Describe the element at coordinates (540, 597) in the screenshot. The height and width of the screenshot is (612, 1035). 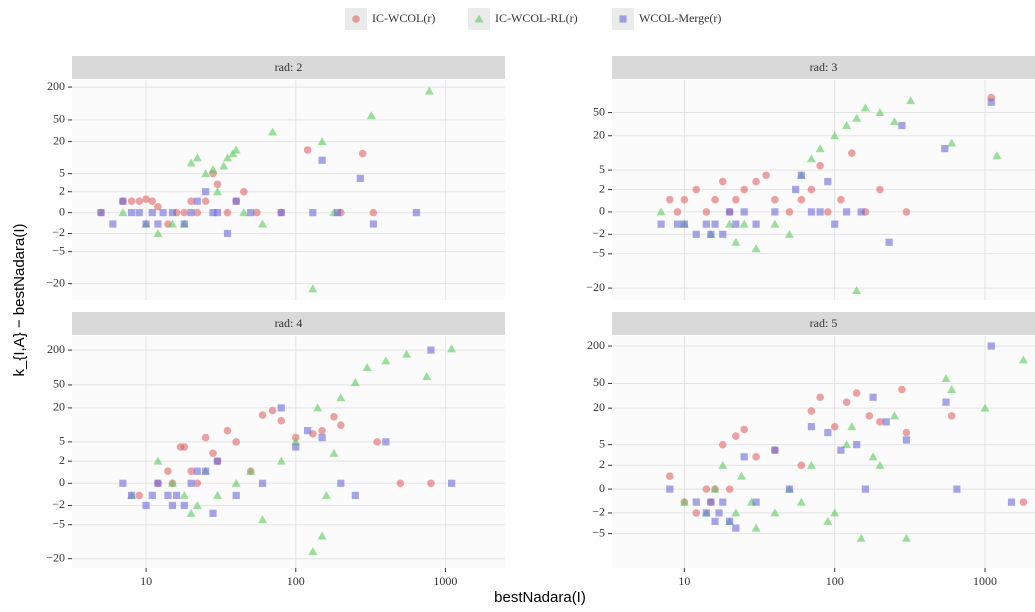
I see `x-axis-label: bestNadara(I)` at that location.